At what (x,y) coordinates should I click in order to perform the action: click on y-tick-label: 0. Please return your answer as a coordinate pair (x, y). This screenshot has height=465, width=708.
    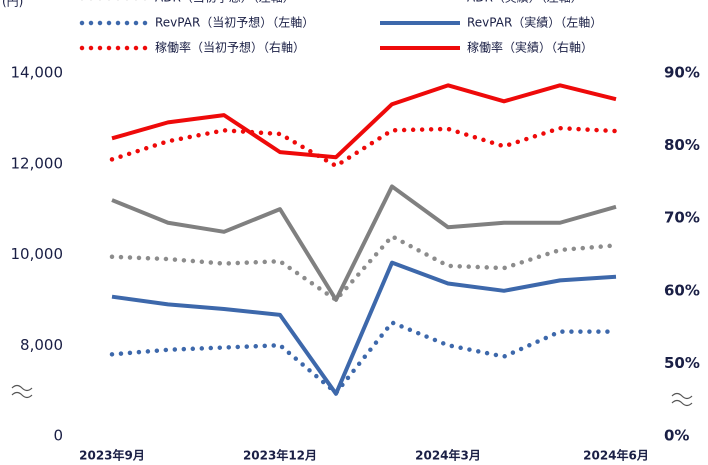
    Looking at the image, I should click on (58, 436).